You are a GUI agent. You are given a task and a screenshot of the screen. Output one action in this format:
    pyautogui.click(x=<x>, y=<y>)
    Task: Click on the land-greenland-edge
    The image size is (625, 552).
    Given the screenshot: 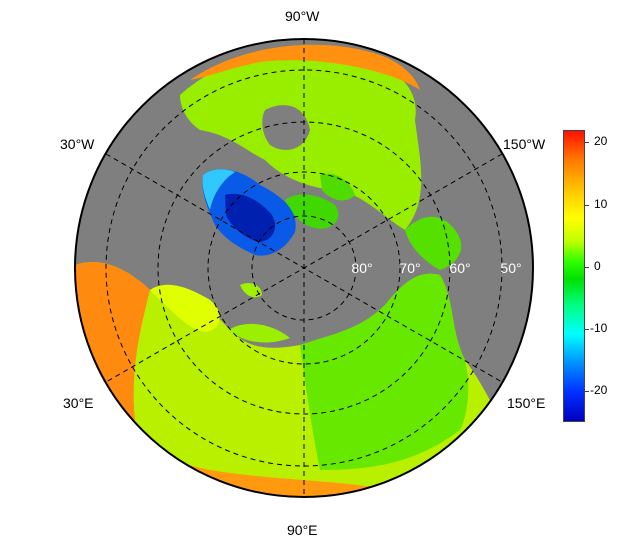 What is the action you would take?
    pyautogui.click(x=218, y=189)
    